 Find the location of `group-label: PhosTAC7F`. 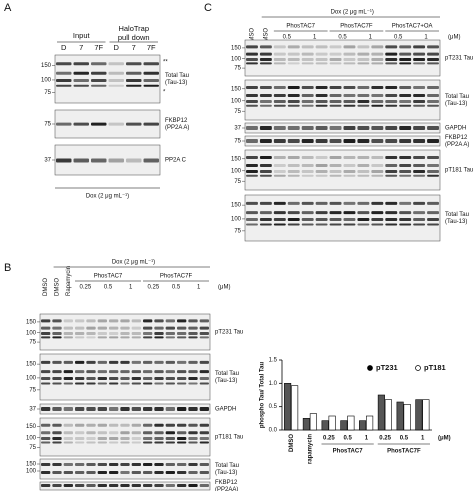

group-label: PhosTAC7F is located at coordinates (356, 27).